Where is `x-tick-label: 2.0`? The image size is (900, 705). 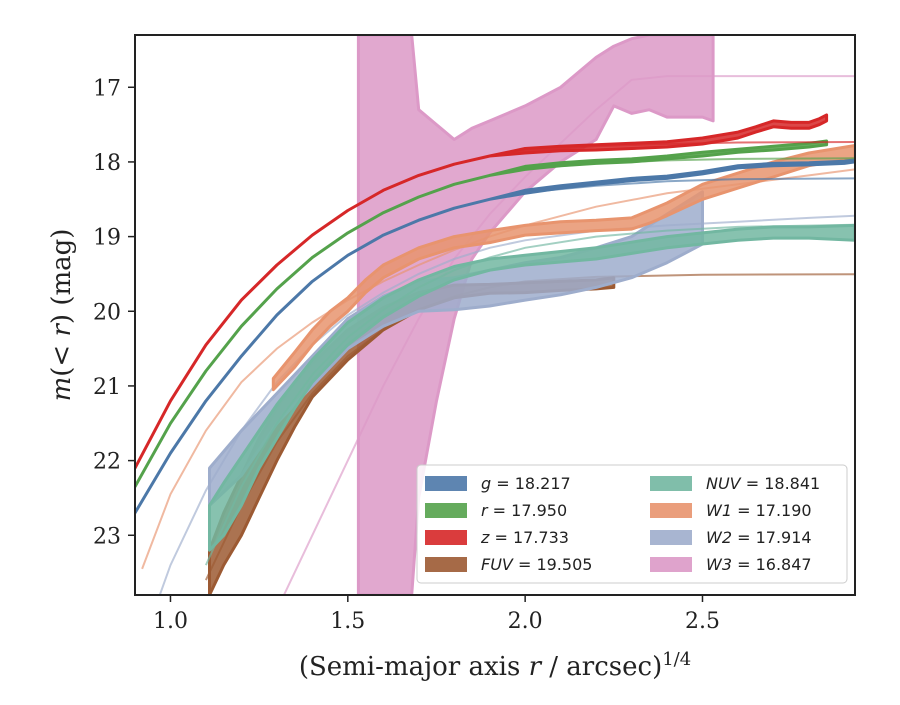
x-tick-label: 2.0 is located at coordinates (525, 621).